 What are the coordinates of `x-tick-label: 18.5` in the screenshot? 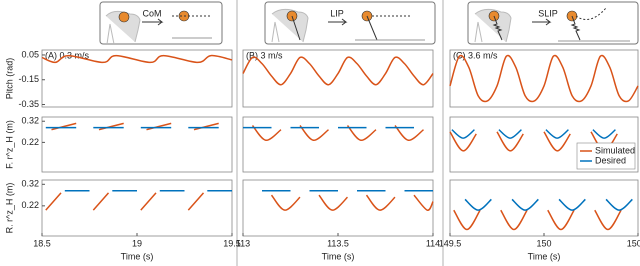 It's located at (42, 243).